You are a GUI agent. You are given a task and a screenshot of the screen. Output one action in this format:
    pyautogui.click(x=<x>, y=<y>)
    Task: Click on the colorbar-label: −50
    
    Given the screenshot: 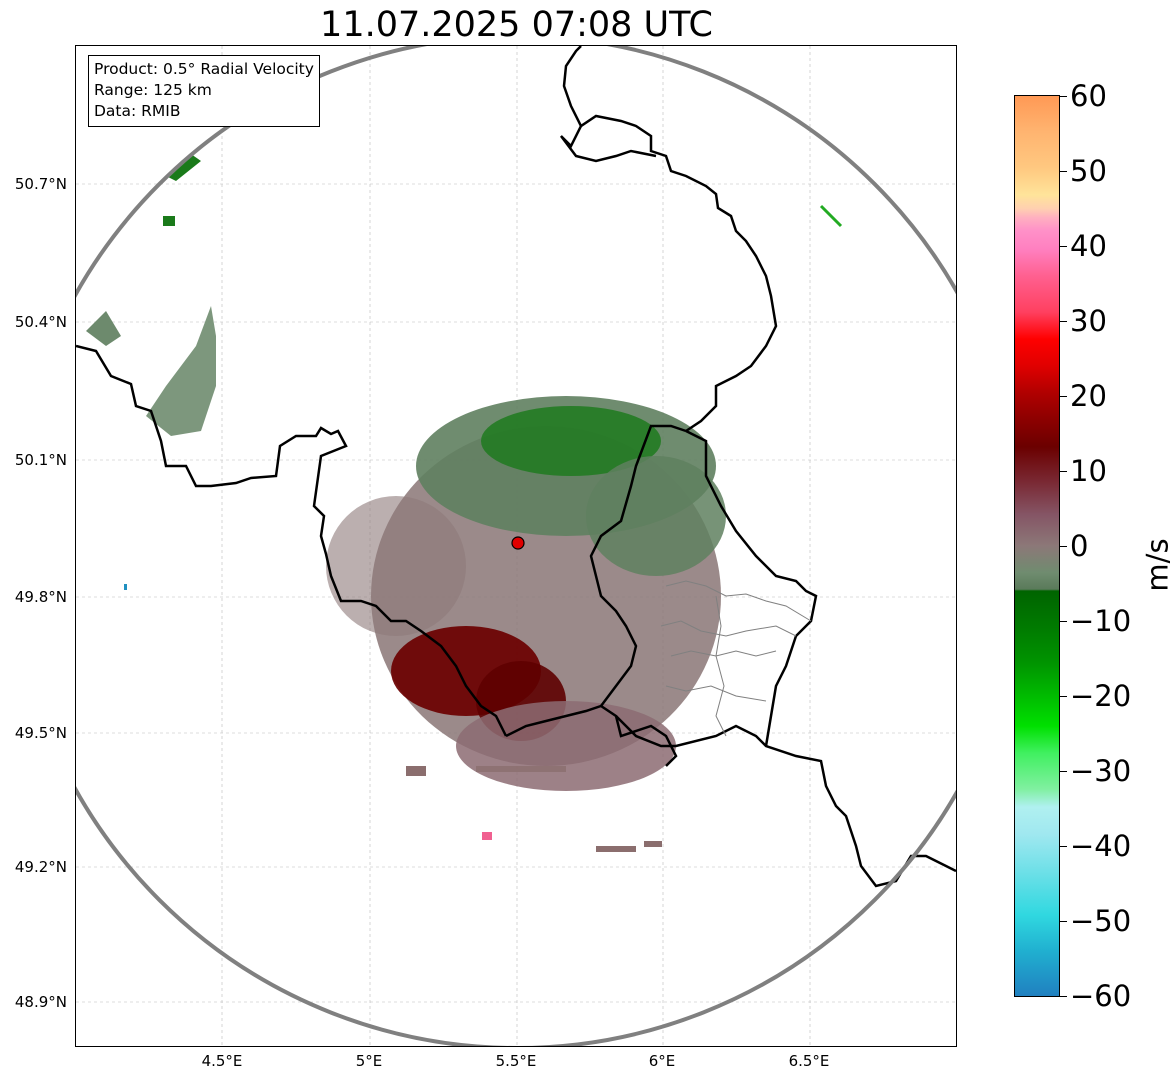 What is the action you would take?
    pyautogui.click(x=1101, y=921)
    